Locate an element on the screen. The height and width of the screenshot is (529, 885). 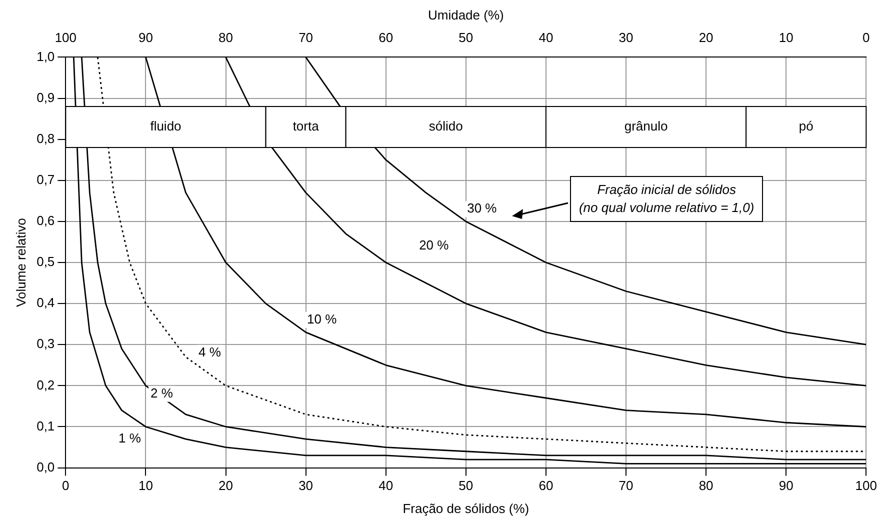
y-tick-label: 1,0 is located at coordinates (45, 56).